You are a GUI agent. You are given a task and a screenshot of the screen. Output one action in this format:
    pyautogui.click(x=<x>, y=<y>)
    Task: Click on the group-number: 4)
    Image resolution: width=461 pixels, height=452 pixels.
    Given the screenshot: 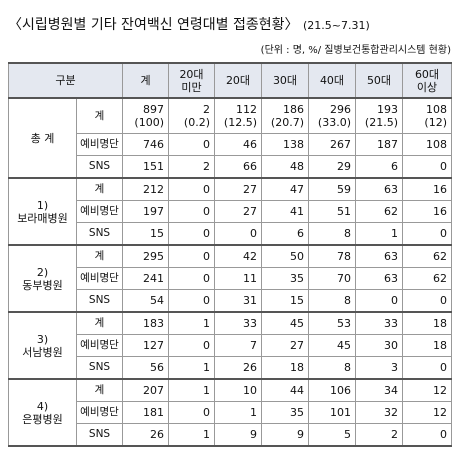 What is the action you would take?
    pyautogui.click(x=42, y=406)
    